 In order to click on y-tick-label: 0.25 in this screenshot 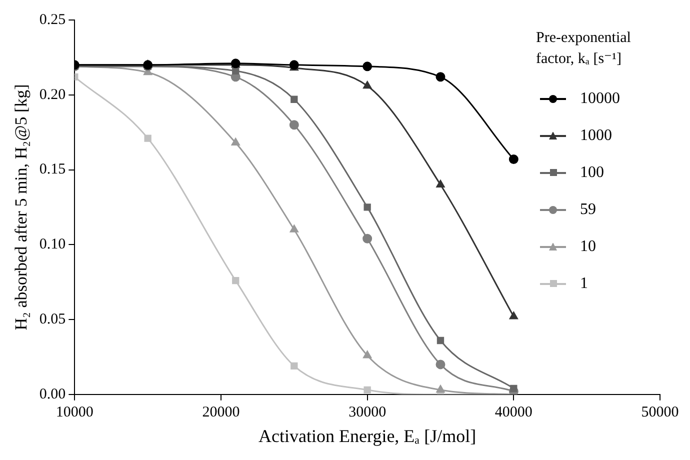, I will do `click(52, 20)`.